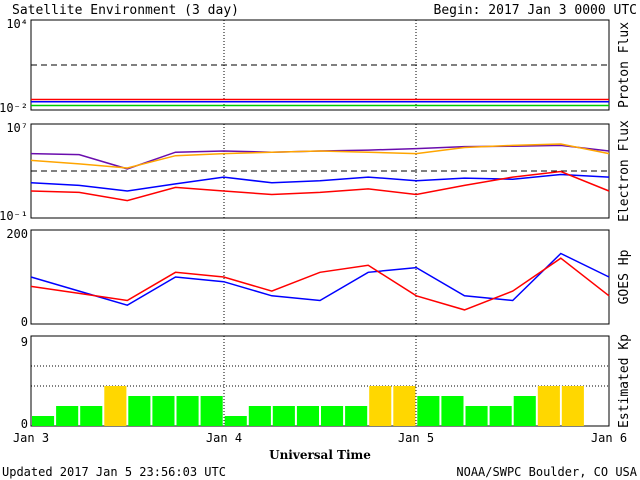  I want to click on xtick-jan3: Jan 3, so click(31, 438).